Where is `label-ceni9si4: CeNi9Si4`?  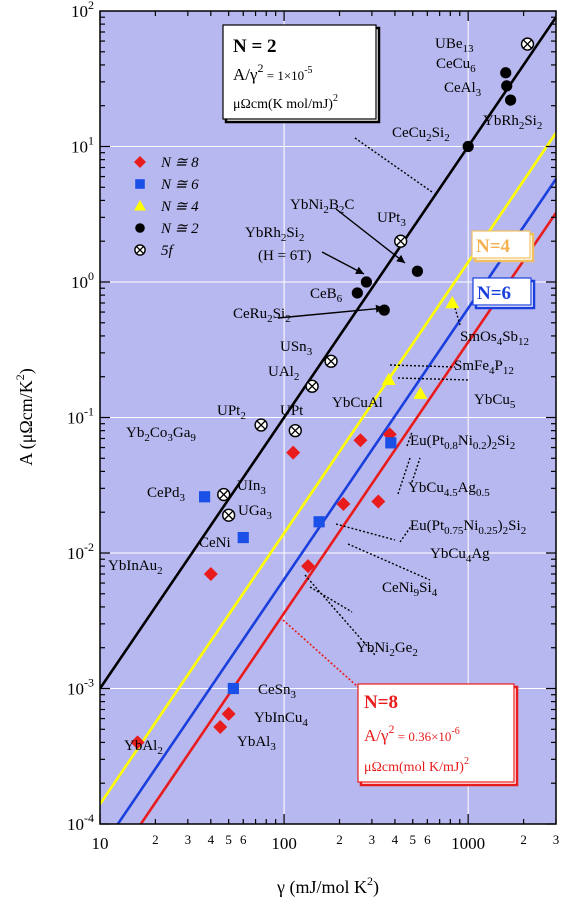 label-ceni9si4: CeNi9Si4 is located at coordinates (410, 589).